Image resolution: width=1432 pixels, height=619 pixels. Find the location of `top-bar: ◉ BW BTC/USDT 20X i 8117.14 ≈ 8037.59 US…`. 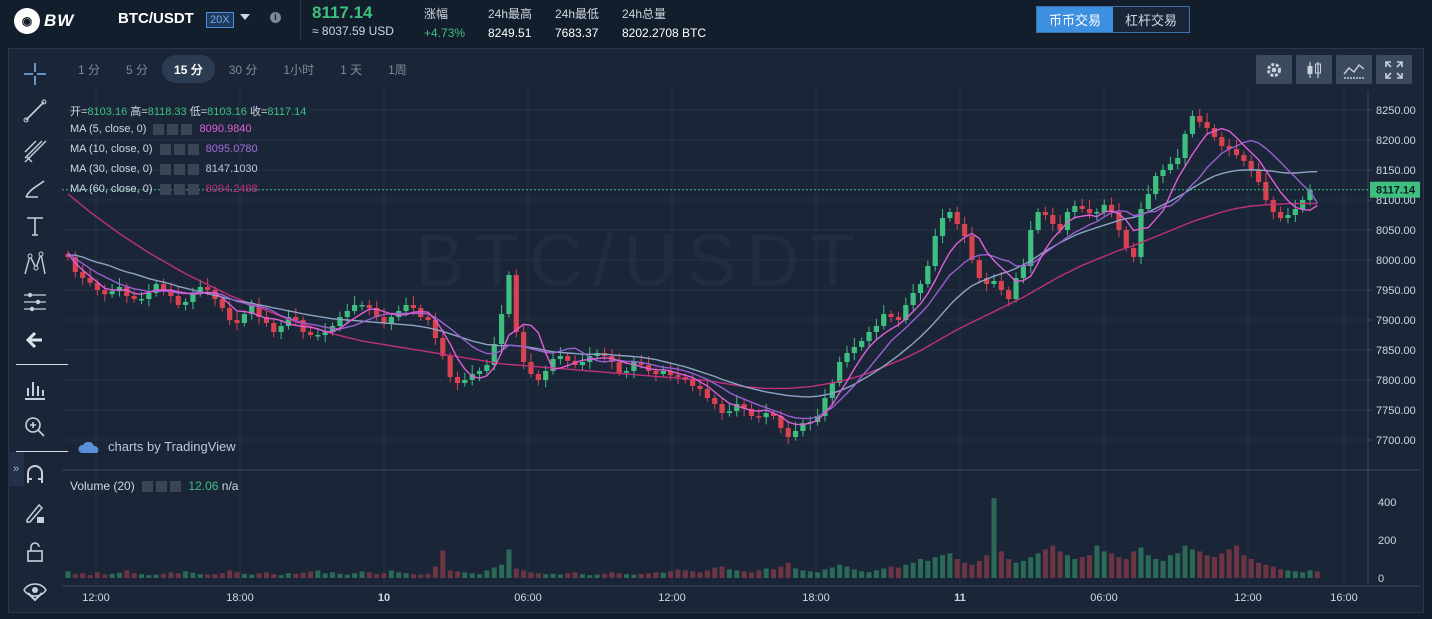

top-bar: ◉ BW BTC/USDT 20X i 8117.14 ≈ 8037.59 US… is located at coordinates (716, 22).